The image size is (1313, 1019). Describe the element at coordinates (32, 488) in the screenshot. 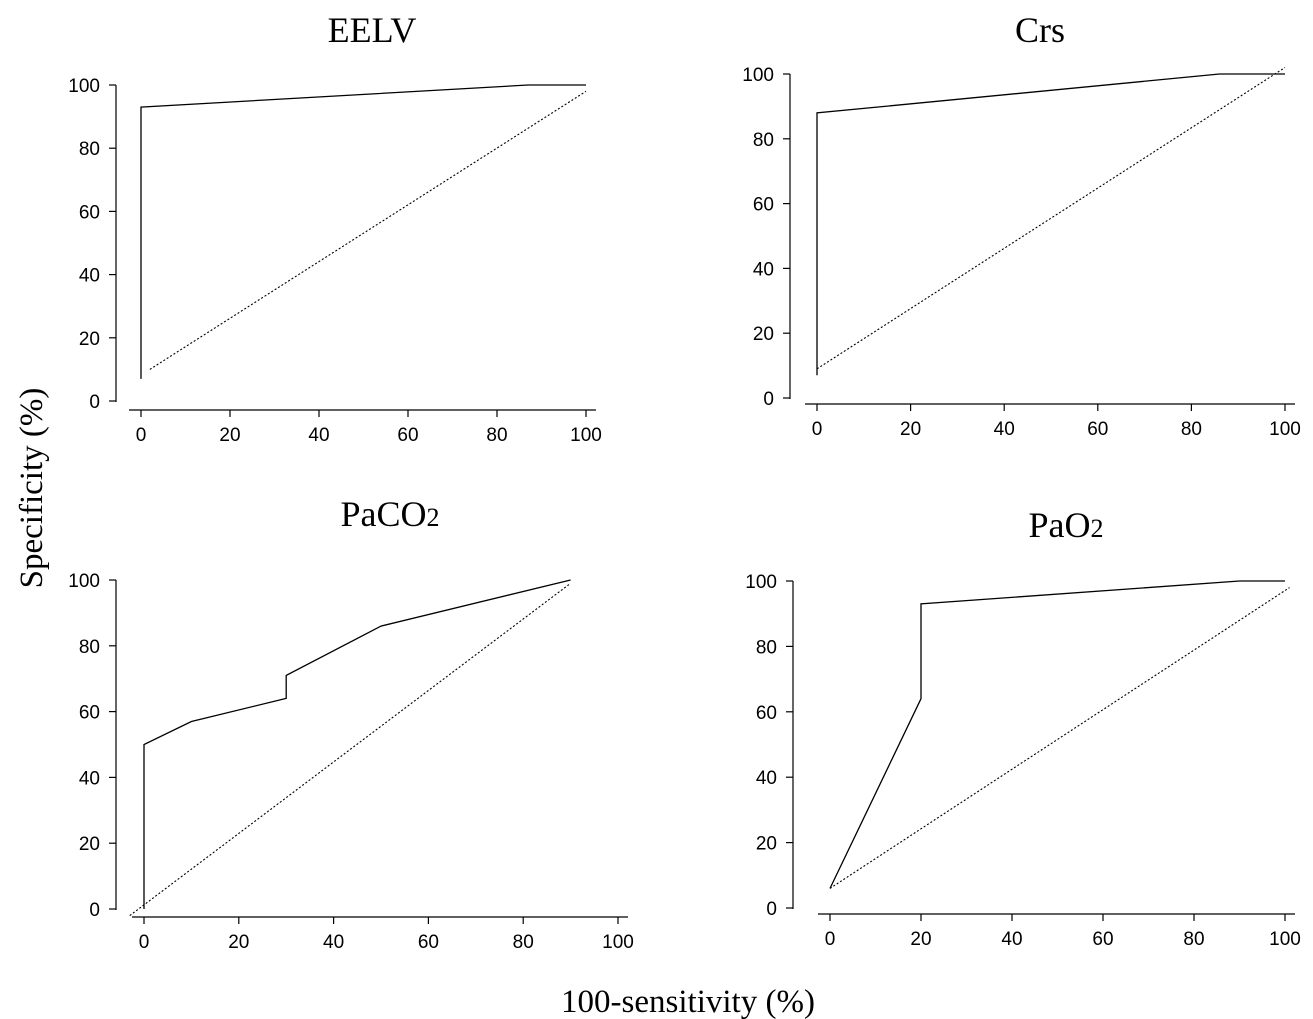

I see `y-axis-label: Specificity (%)` at that location.